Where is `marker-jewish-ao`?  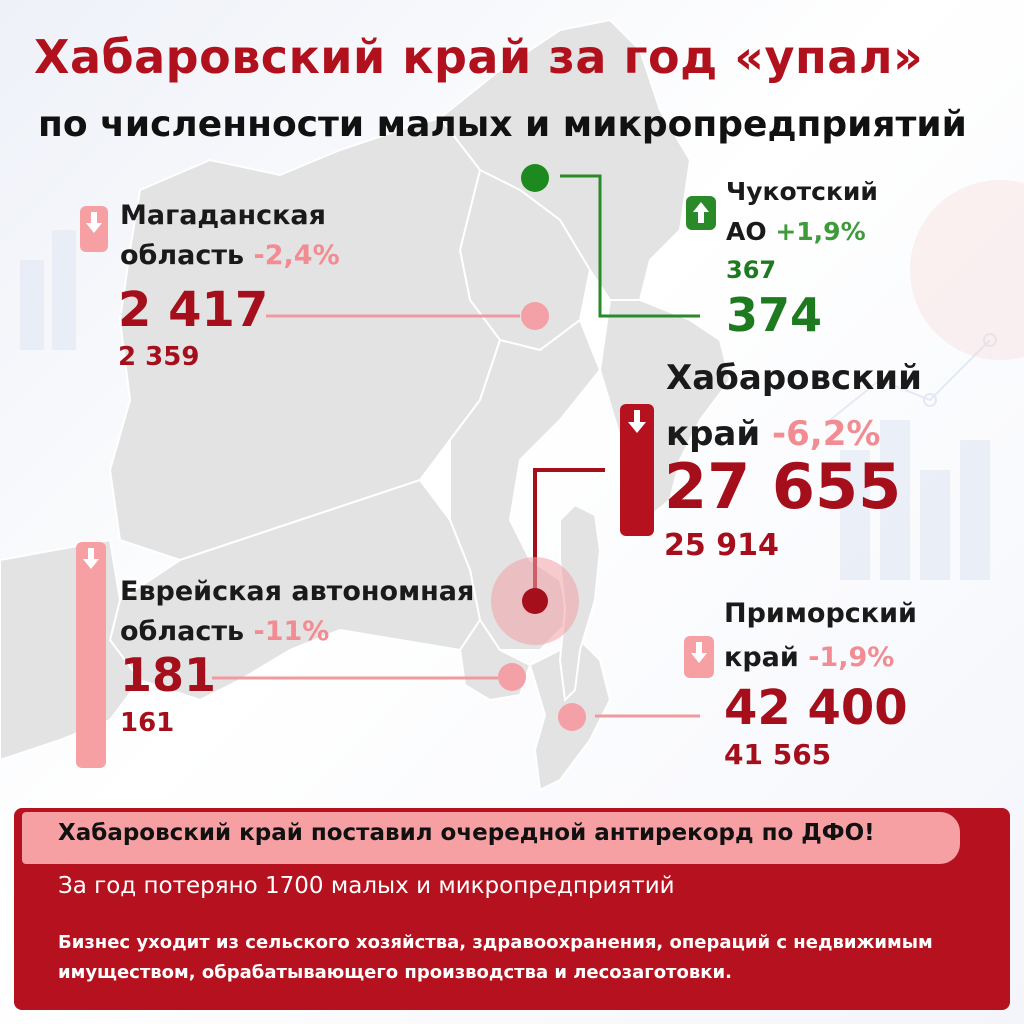 marker-jewish-ao is located at coordinates (512, 677).